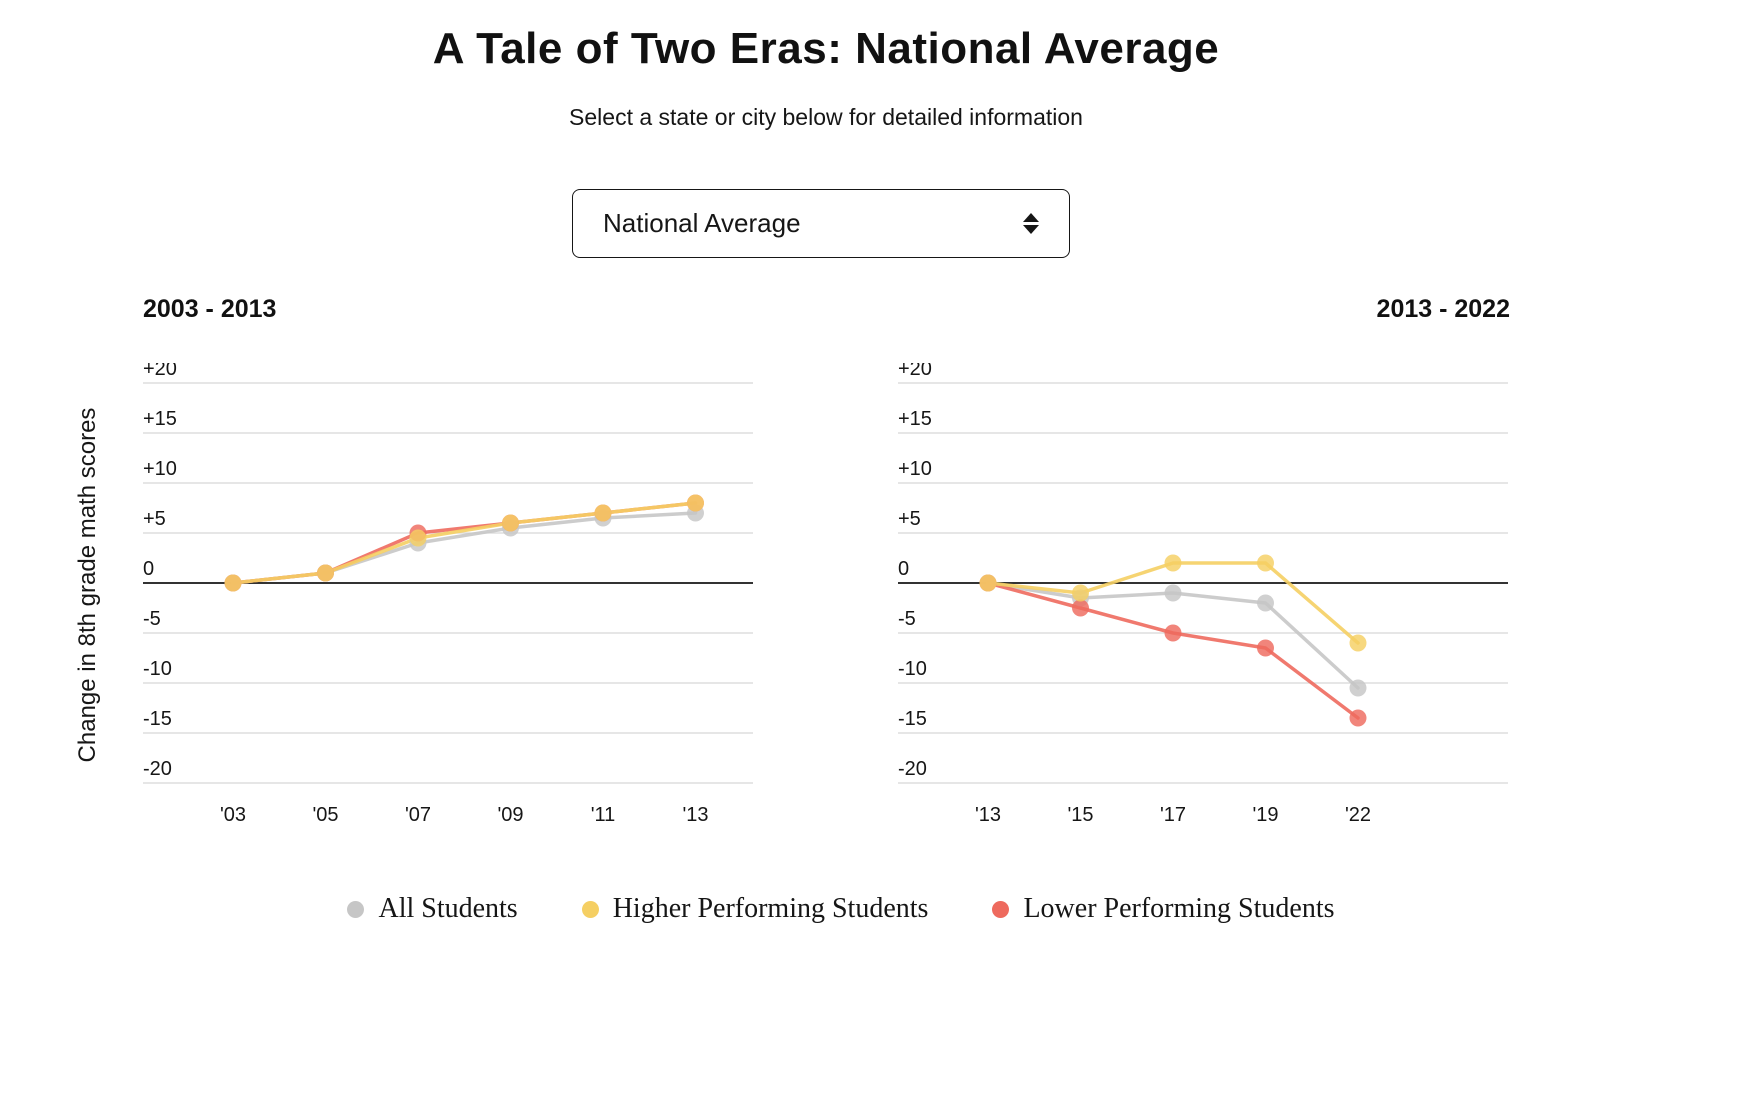  Describe the element at coordinates (87, 585) in the screenshot. I see `y-axis-label: Change in 8th grade math scores` at that location.